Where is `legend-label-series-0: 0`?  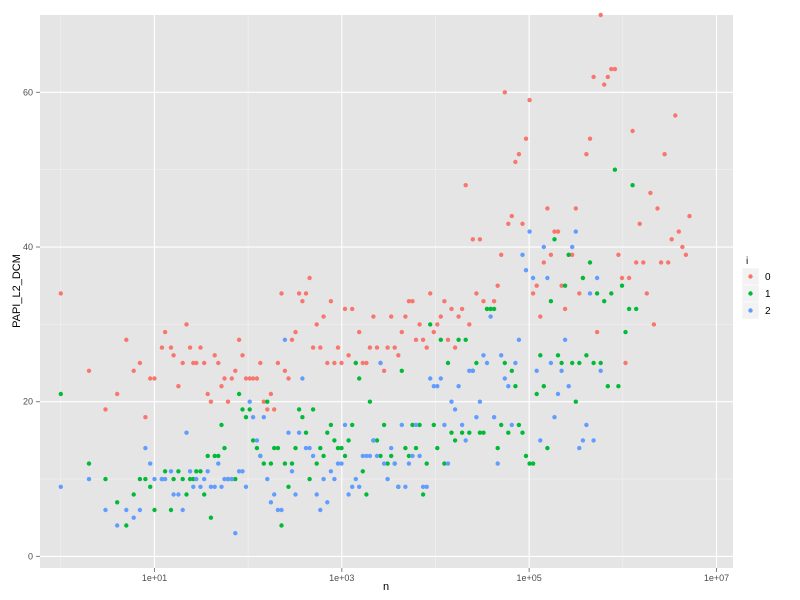 legend-label-series-0: 0 is located at coordinates (768, 277).